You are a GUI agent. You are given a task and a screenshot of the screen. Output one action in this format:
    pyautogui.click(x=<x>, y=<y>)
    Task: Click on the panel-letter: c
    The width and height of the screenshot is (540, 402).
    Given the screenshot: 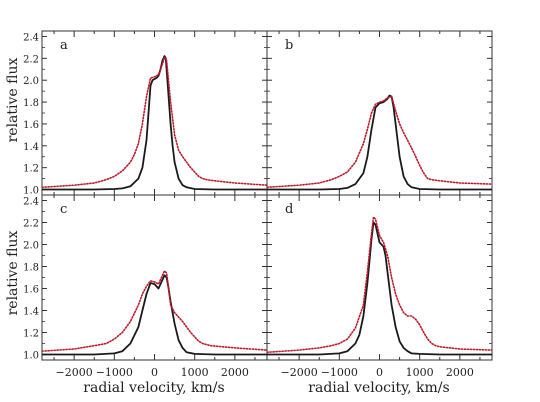 What is the action you would take?
    pyautogui.click(x=63, y=209)
    